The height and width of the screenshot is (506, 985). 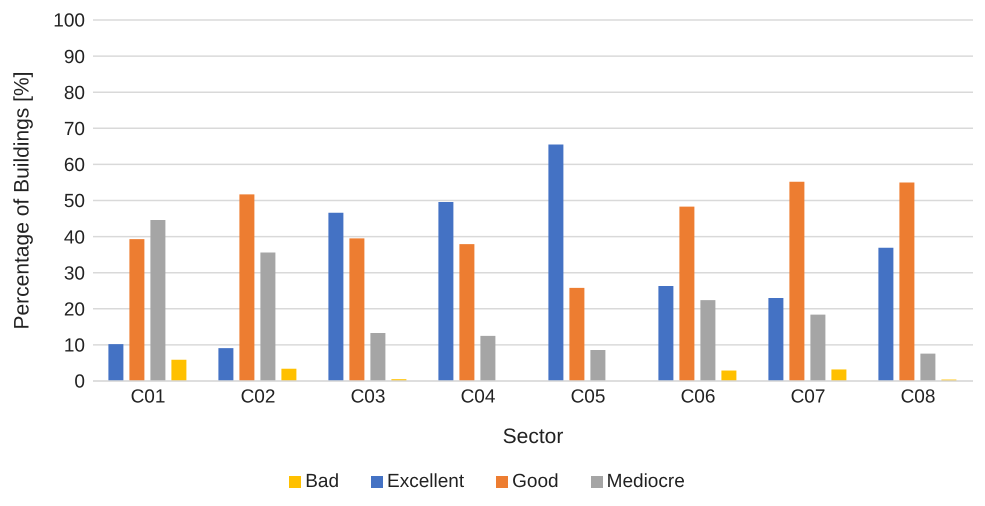 What do you see at coordinates (74, 201) in the screenshot?
I see `y-tick-label: 50` at bounding box center [74, 201].